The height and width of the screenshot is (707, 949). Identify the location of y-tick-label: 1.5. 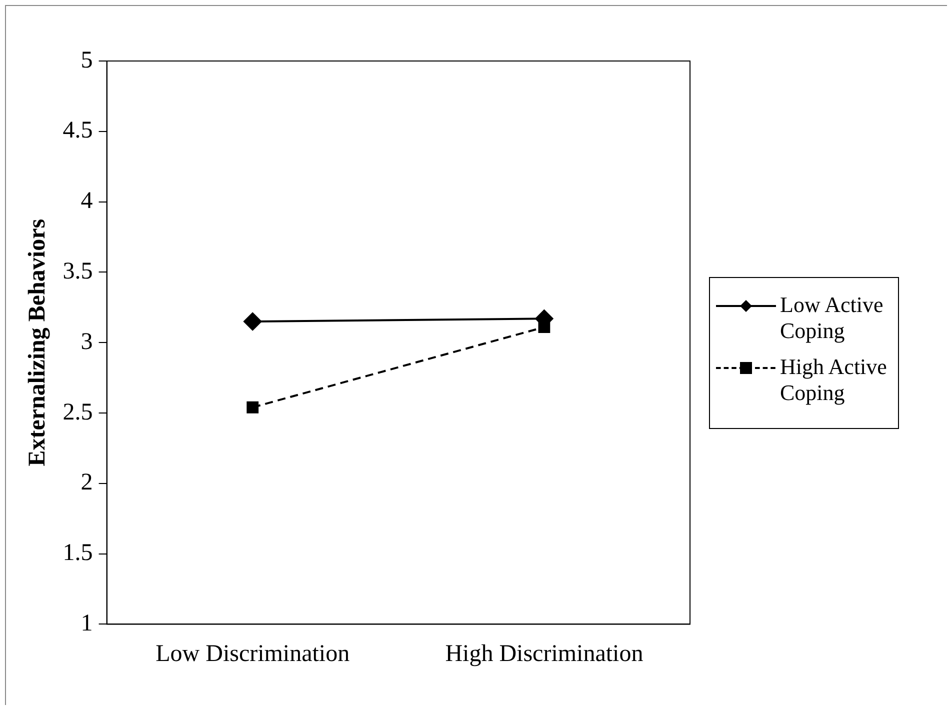
(77, 553).